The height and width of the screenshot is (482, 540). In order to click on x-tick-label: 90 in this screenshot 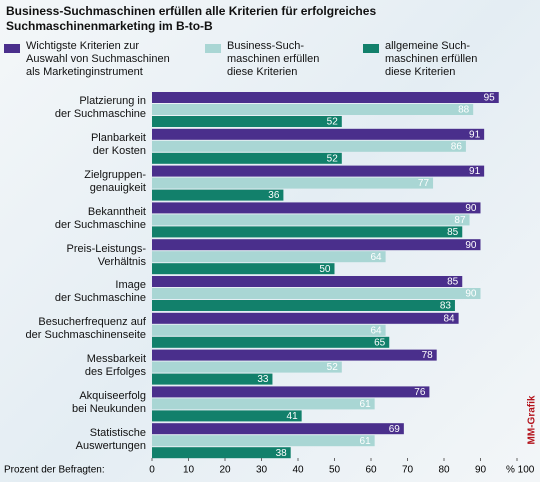, I will do `click(481, 470)`.